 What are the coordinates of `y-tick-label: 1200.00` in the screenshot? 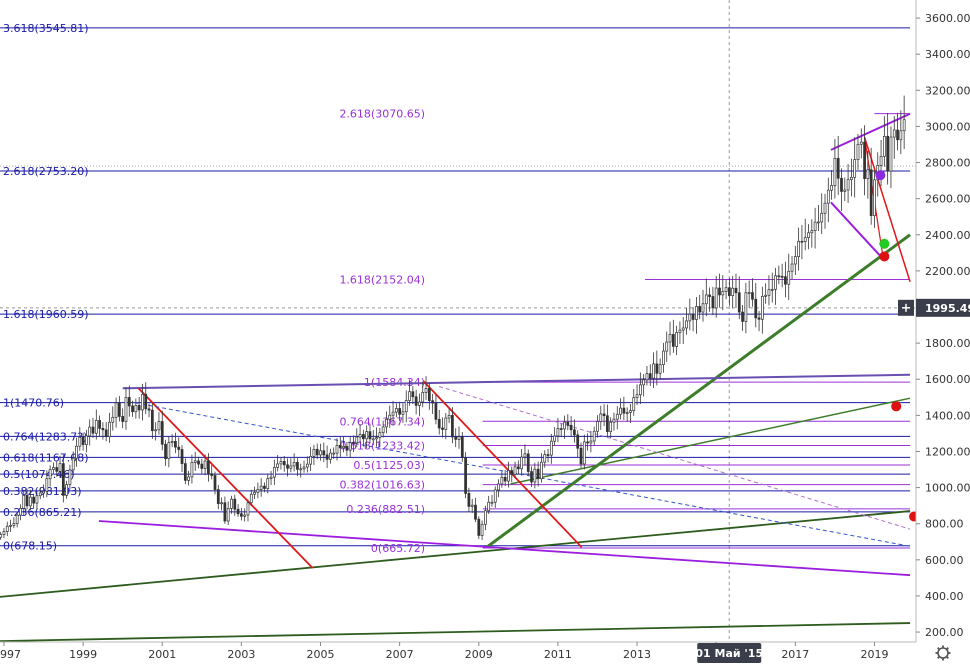 It's located at (947, 451).